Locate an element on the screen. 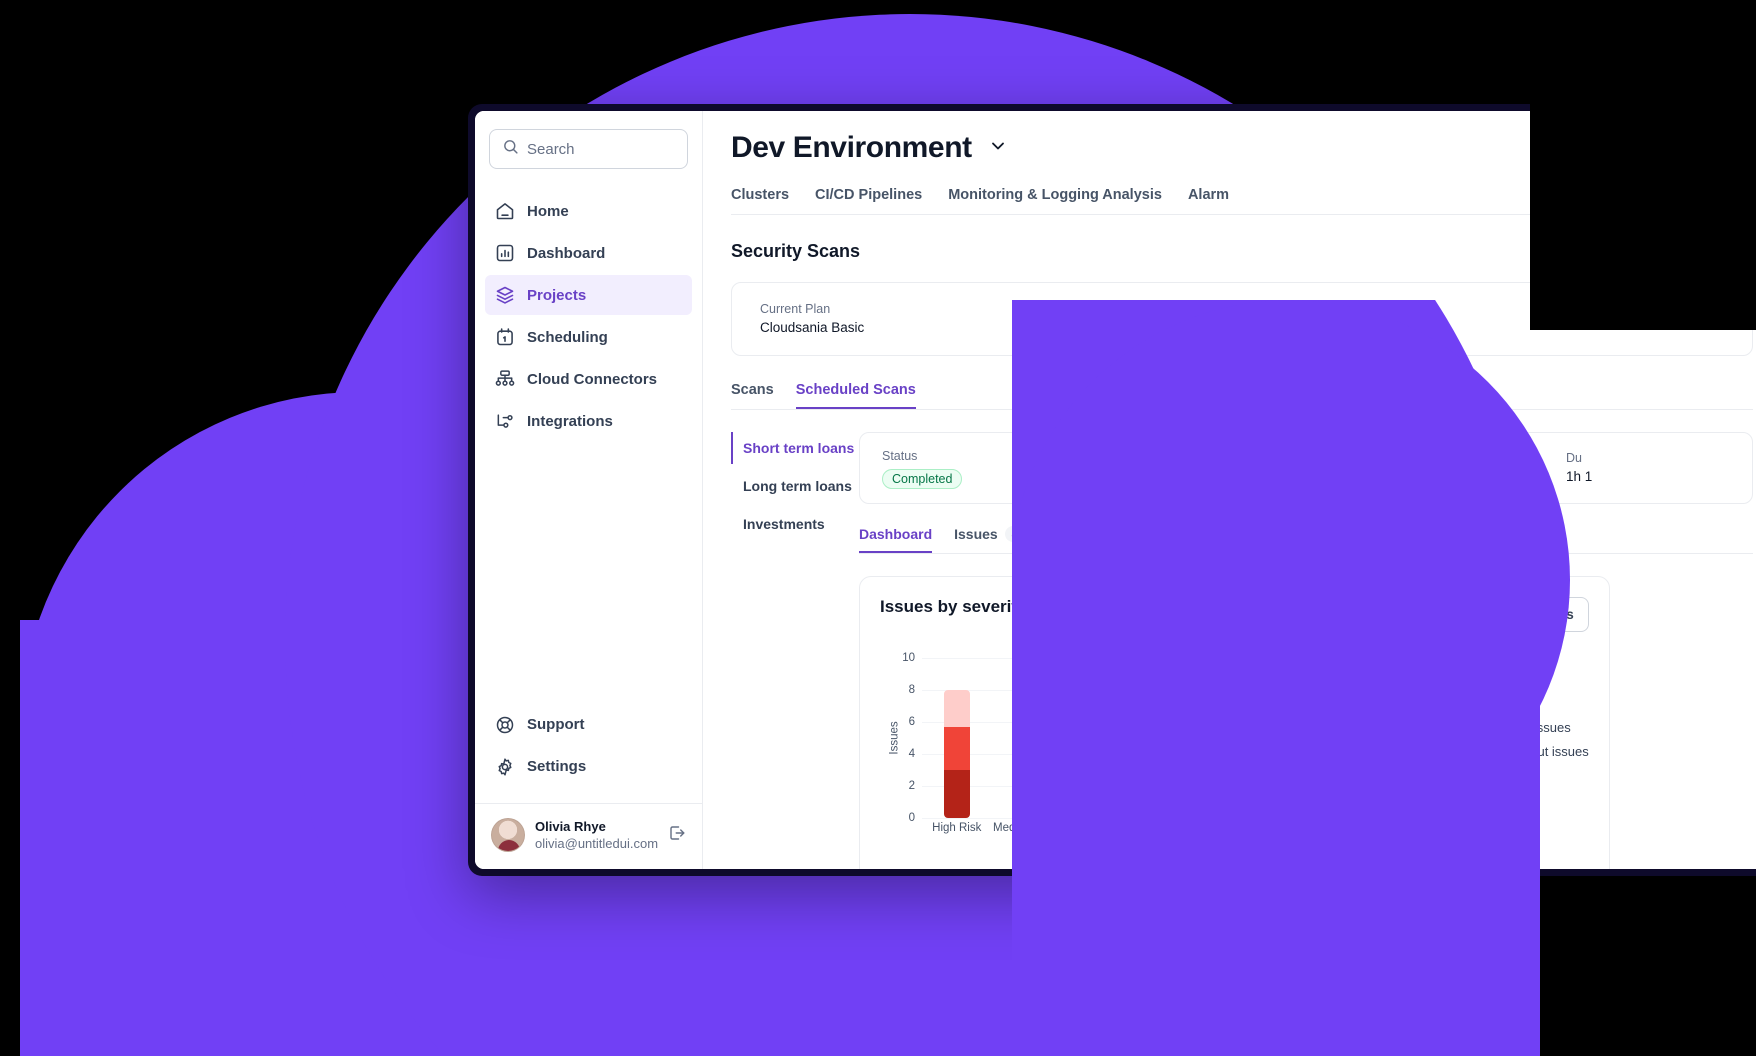 This screenshot has height=1056, width=1756. tab-scans: Scans is located at coordinates (752, 390).